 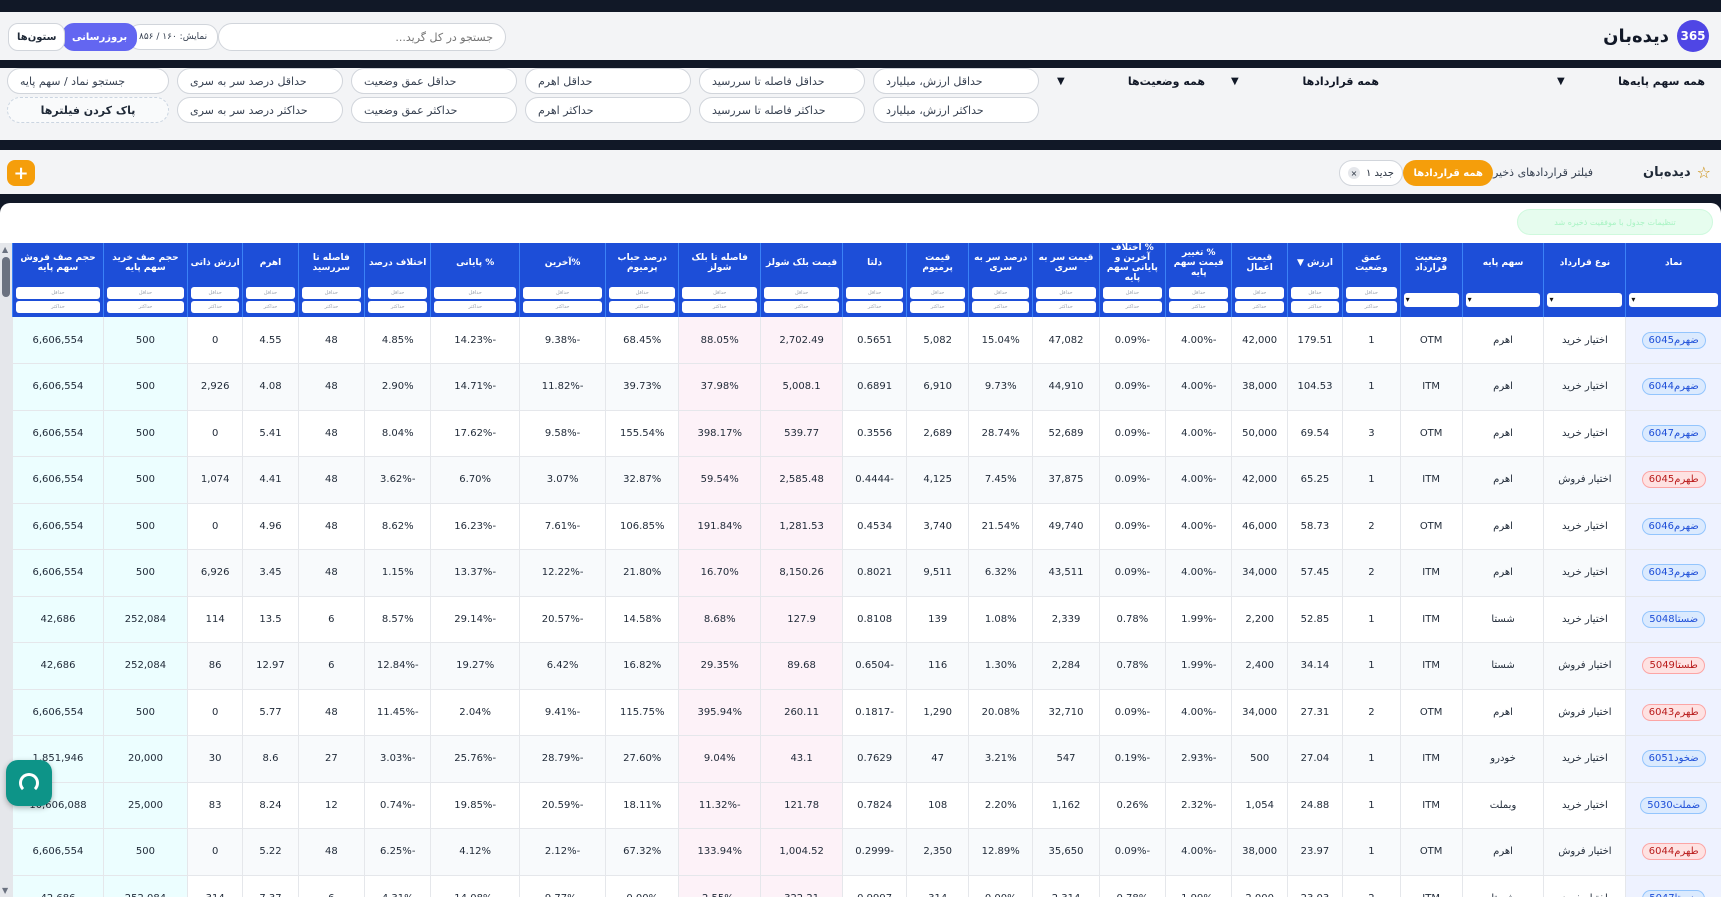 What do you see at coordinates (1673, 387) in the screenshot?
I see `symbol-link: ضهرم6044` at bounding box center [1673, 387].